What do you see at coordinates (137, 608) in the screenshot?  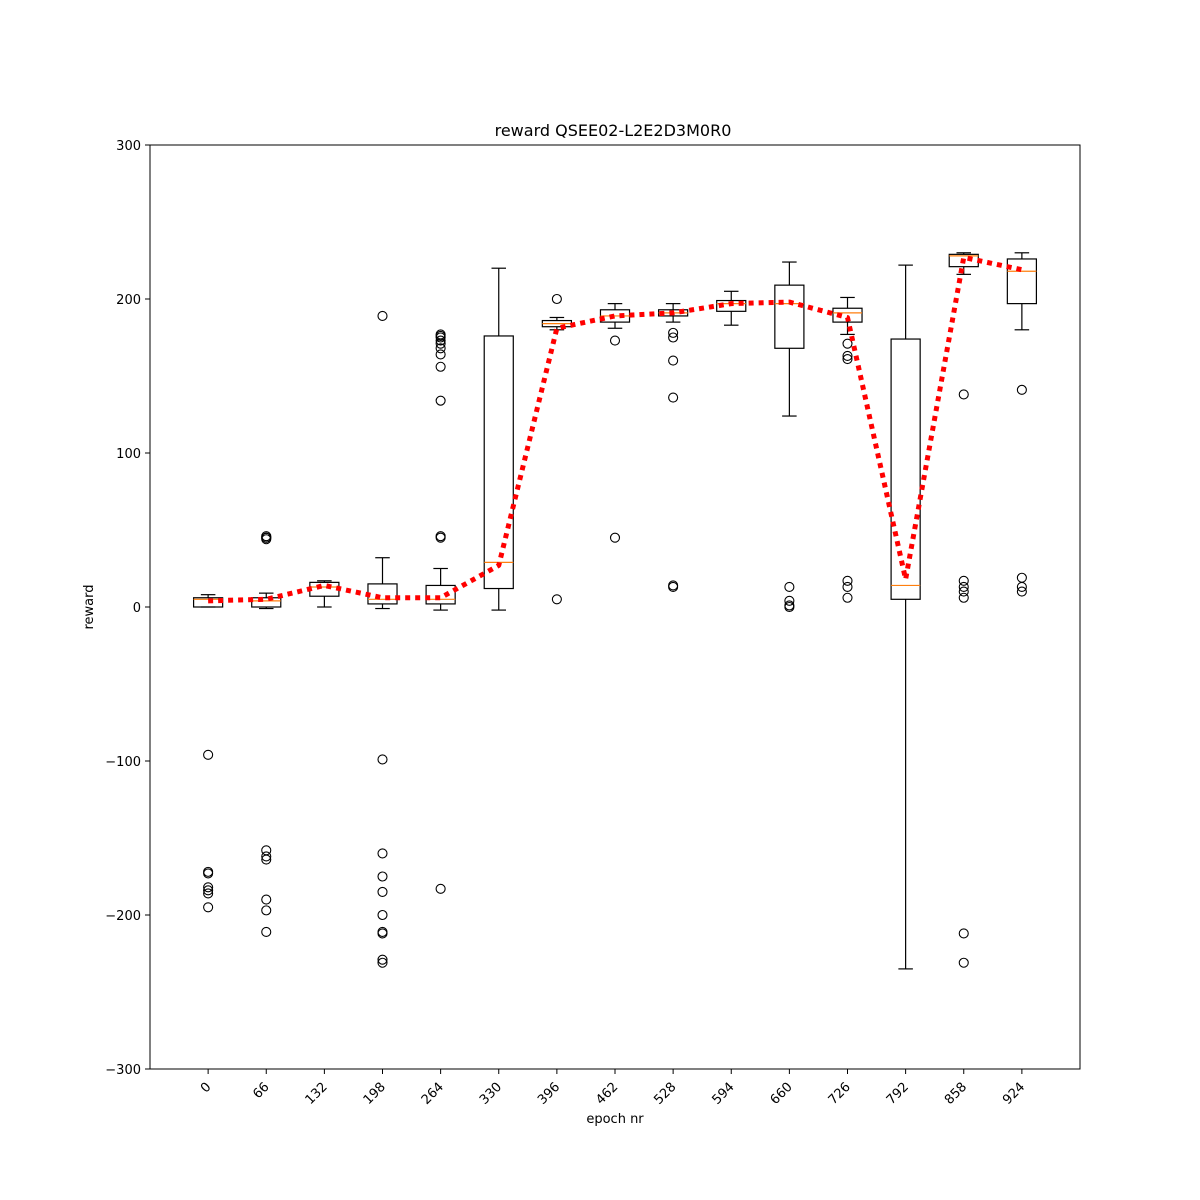 I see `y-tick-label: 0` at bounding box center [137, 608].